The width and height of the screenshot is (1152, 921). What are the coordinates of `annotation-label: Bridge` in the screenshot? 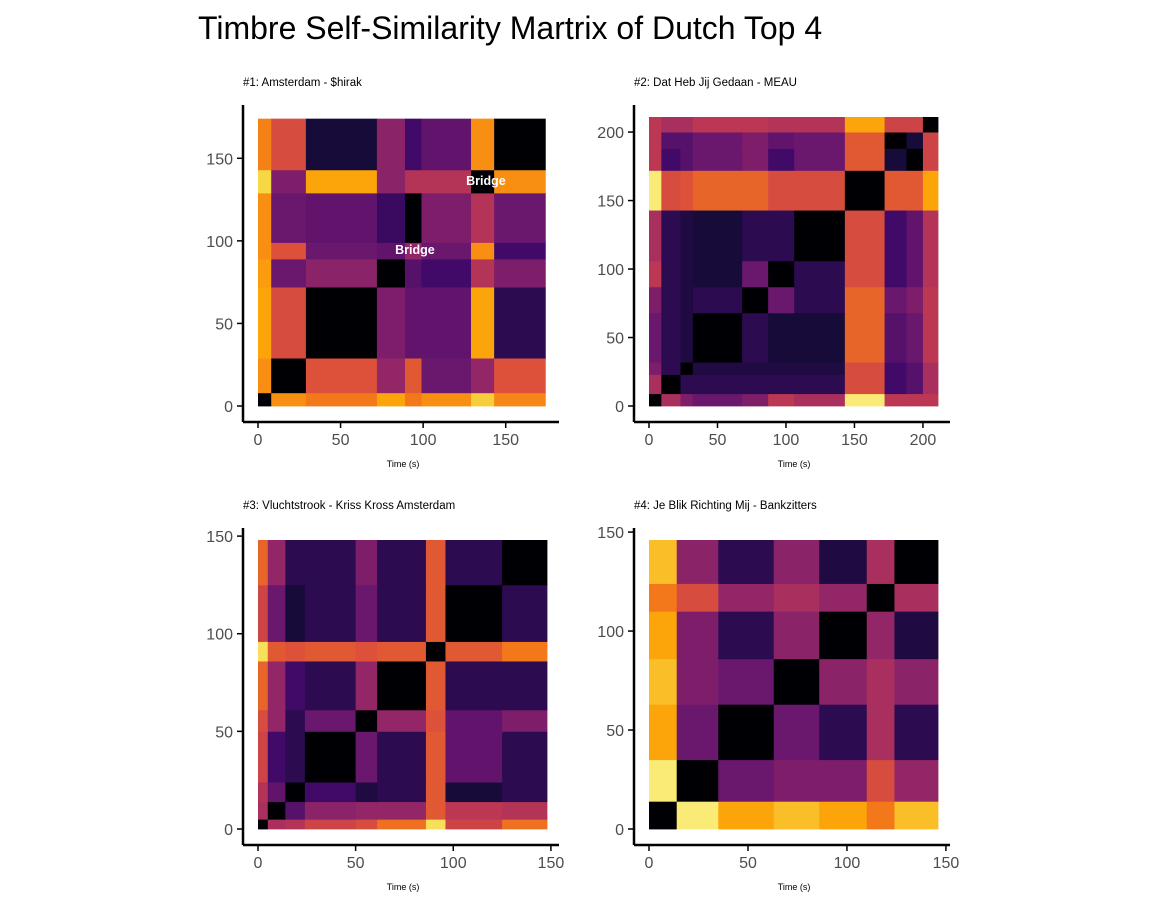 It's located at (415, 250).